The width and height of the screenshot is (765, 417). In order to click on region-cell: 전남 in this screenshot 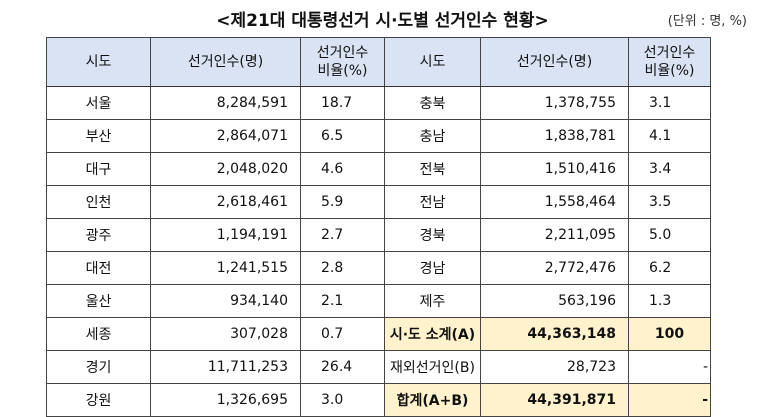, I will do `click(432, 202)`.